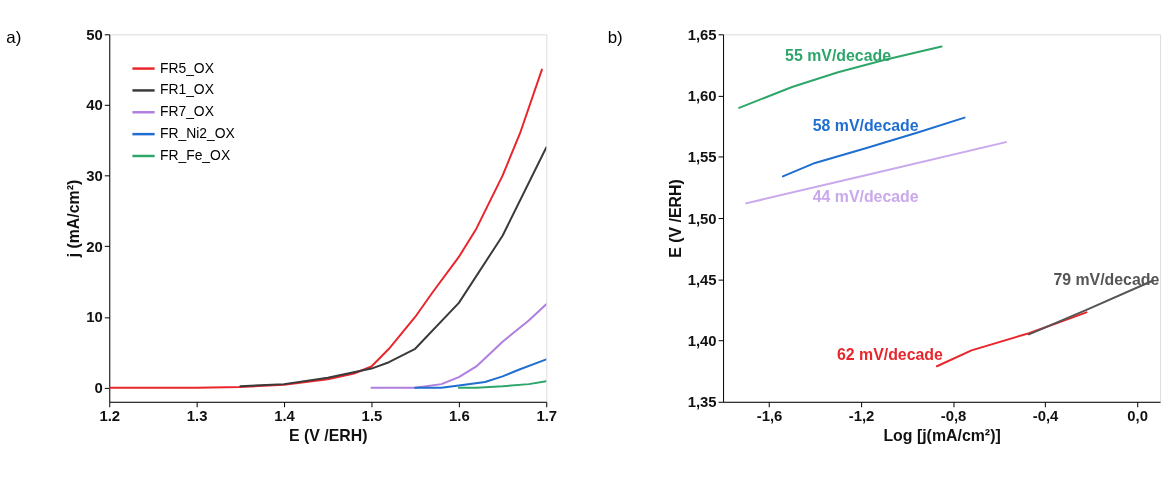 This screenshot has height=490, width=1171. What do you see at coordinates (110, 416) in the screenshot?
I see `x-tick-label: 1.2` at bounding box center [110, 416].